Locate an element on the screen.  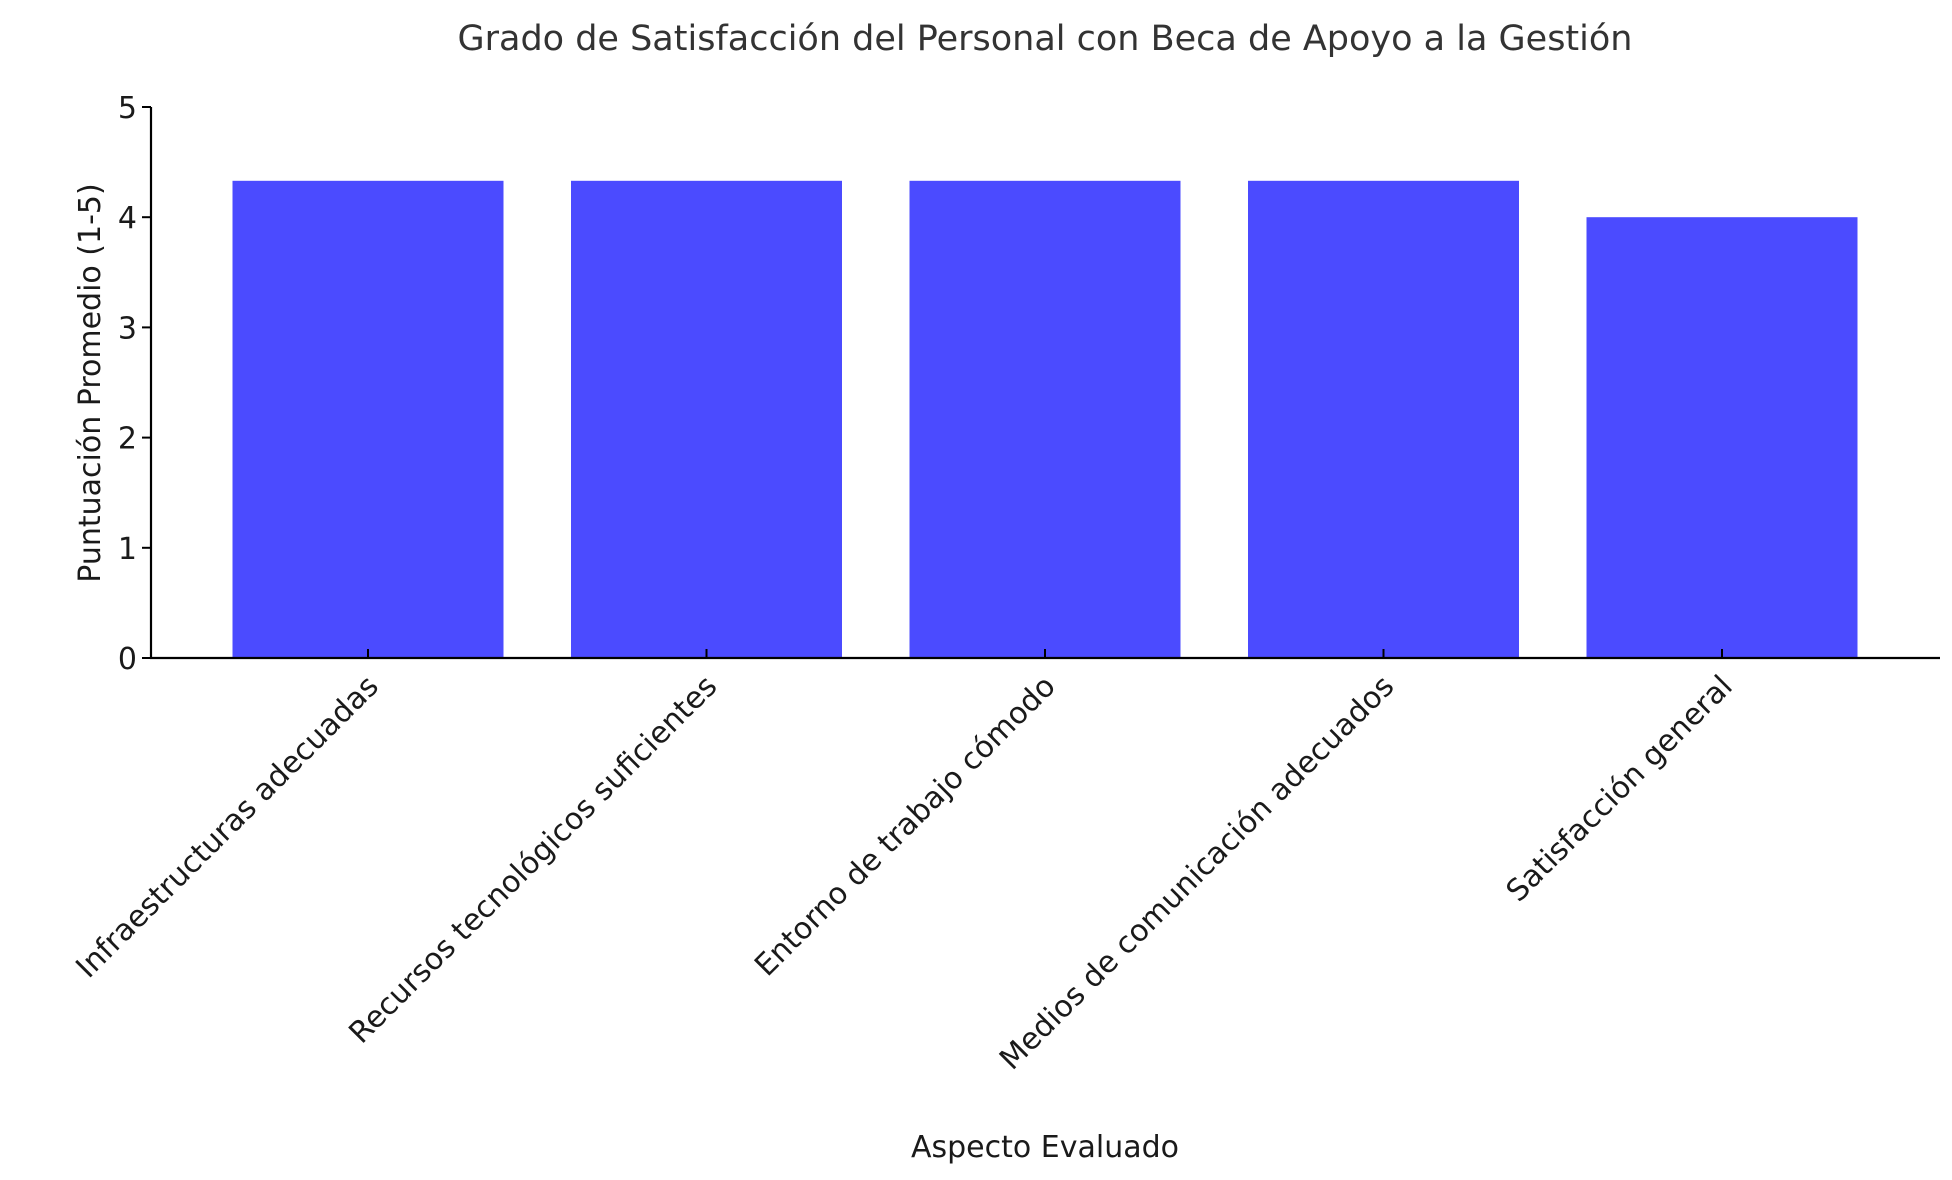
y-tick-label-5: 5 is located at coordinates (127, 108).